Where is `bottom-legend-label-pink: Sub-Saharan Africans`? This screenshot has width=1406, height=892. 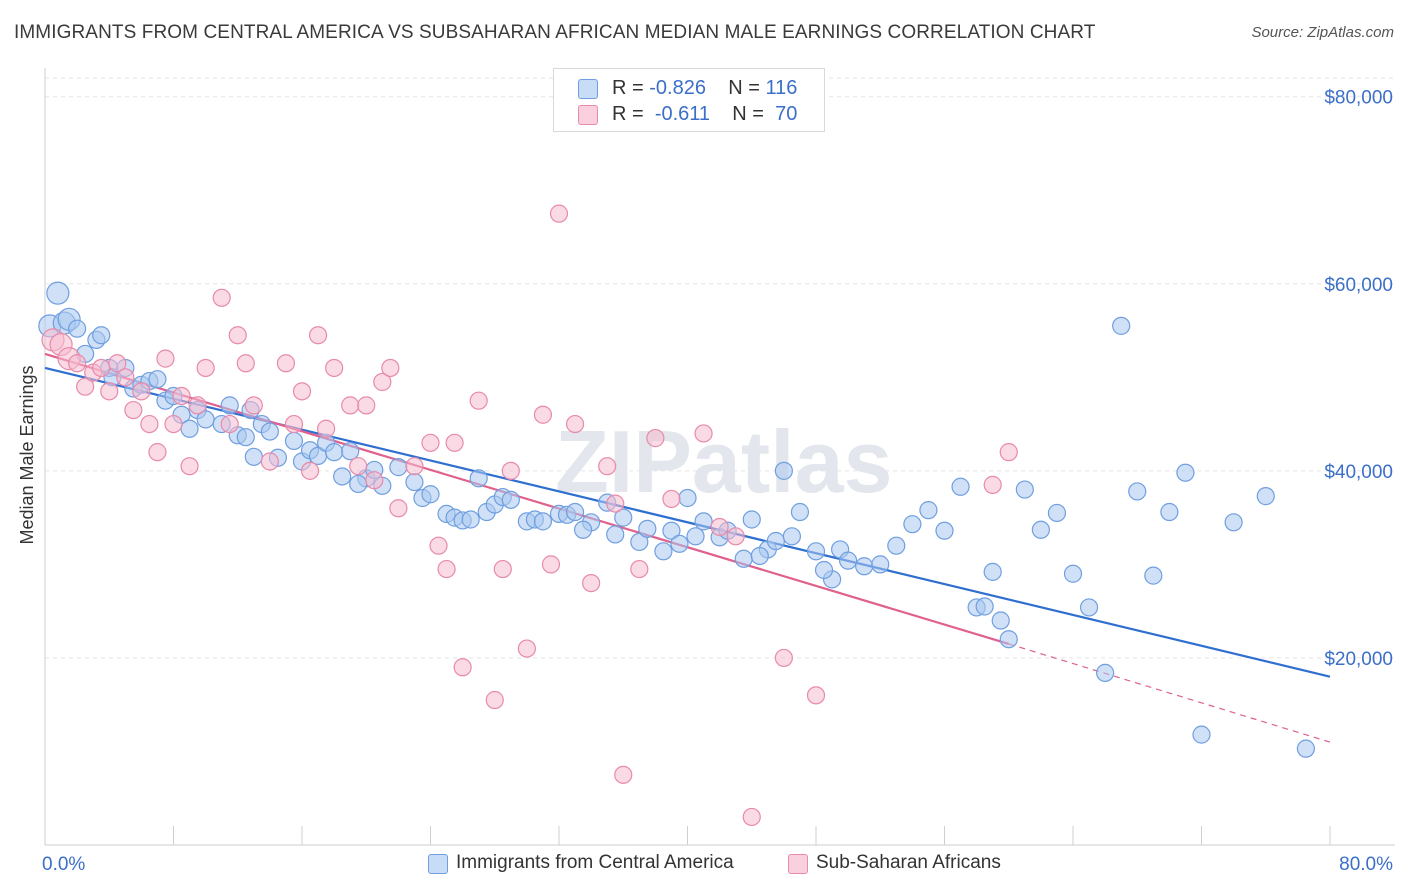
bottom-legend-label-pink: Sub-Saharan Africans is located at coordinates (908, 862).